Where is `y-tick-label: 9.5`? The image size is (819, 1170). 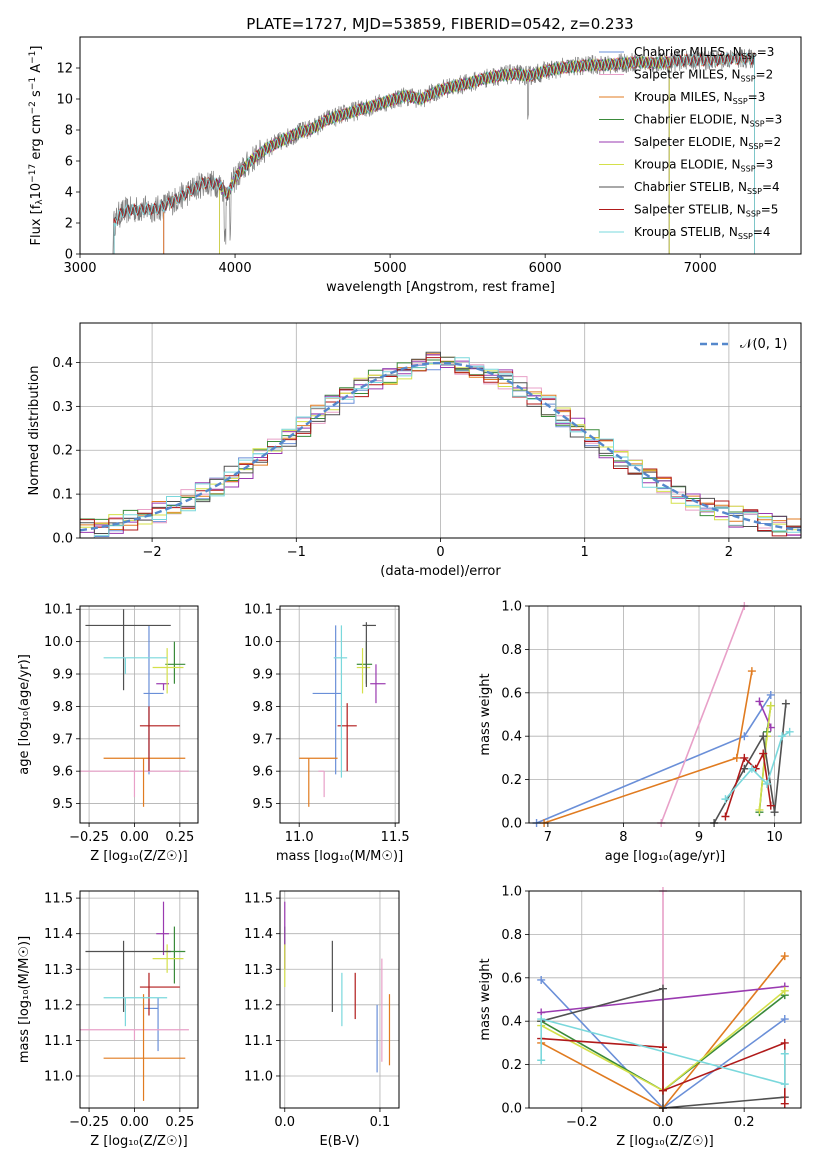 y-tick-label: 9.5 is located at coordinates (62, 804).